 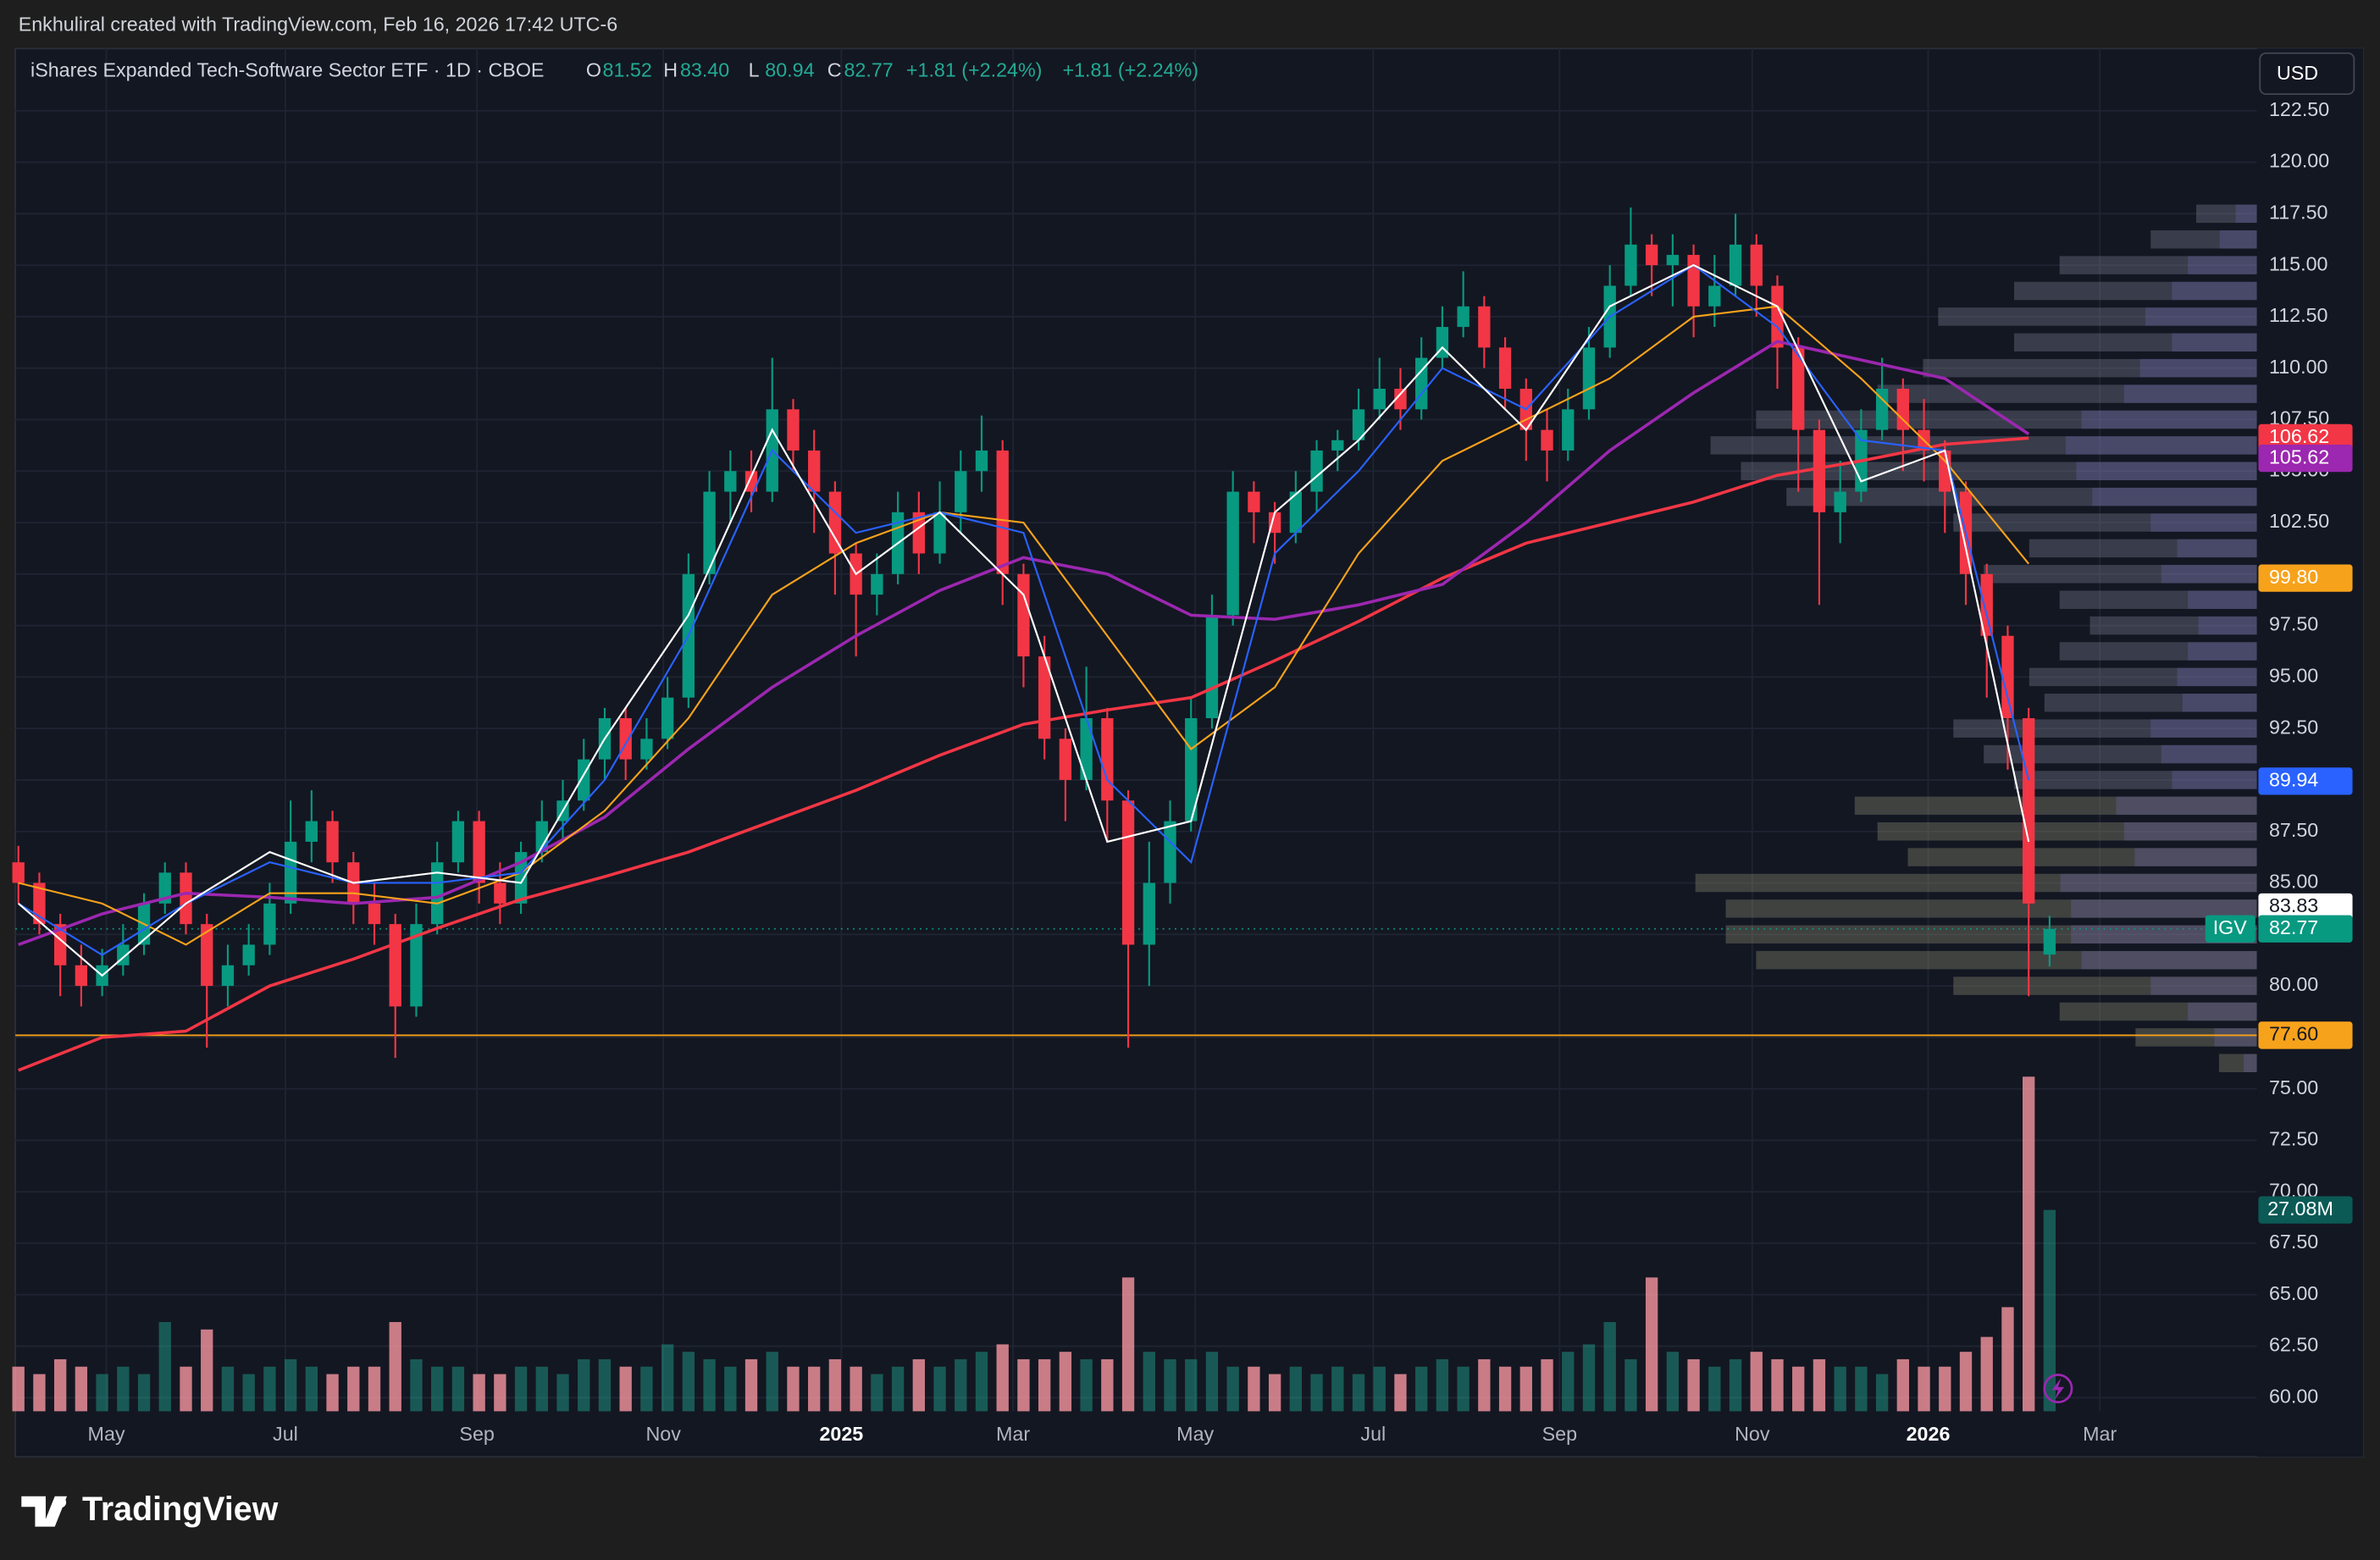 I want to click on legend-key: L, so click(x=754, y=69).